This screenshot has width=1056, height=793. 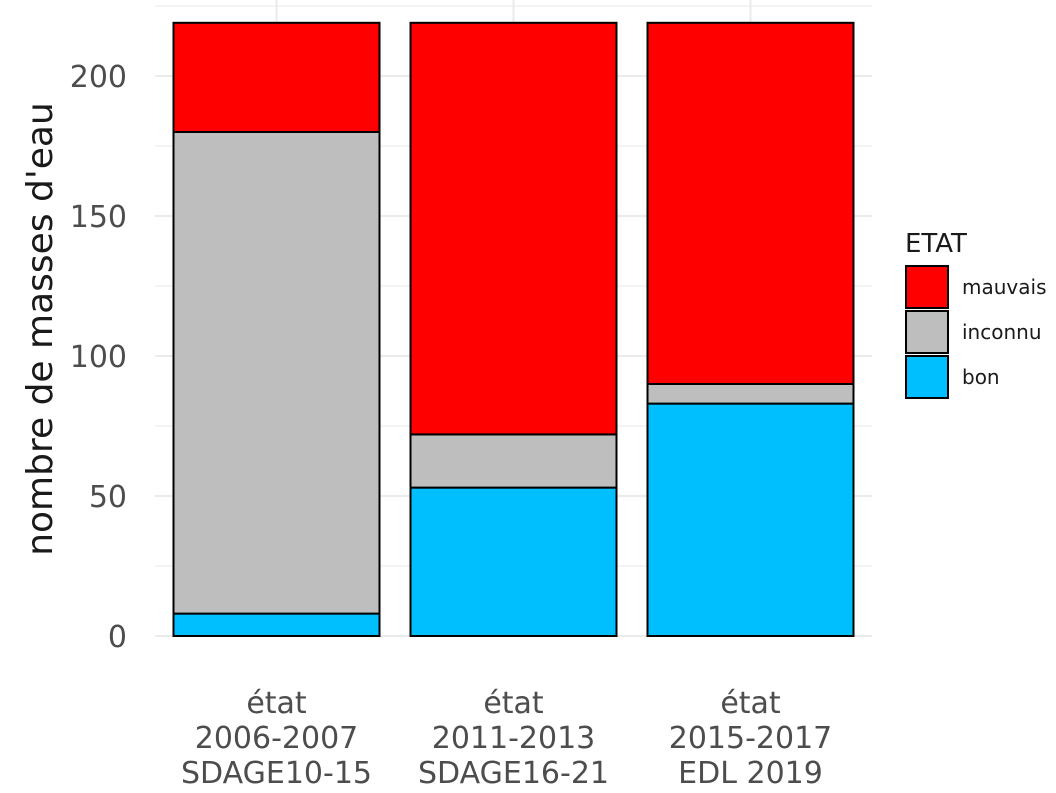 What do you see at coordinates (98, 217) in the screenshot?
I see `y-tick-label: 150` at bounding box center [98, 217].